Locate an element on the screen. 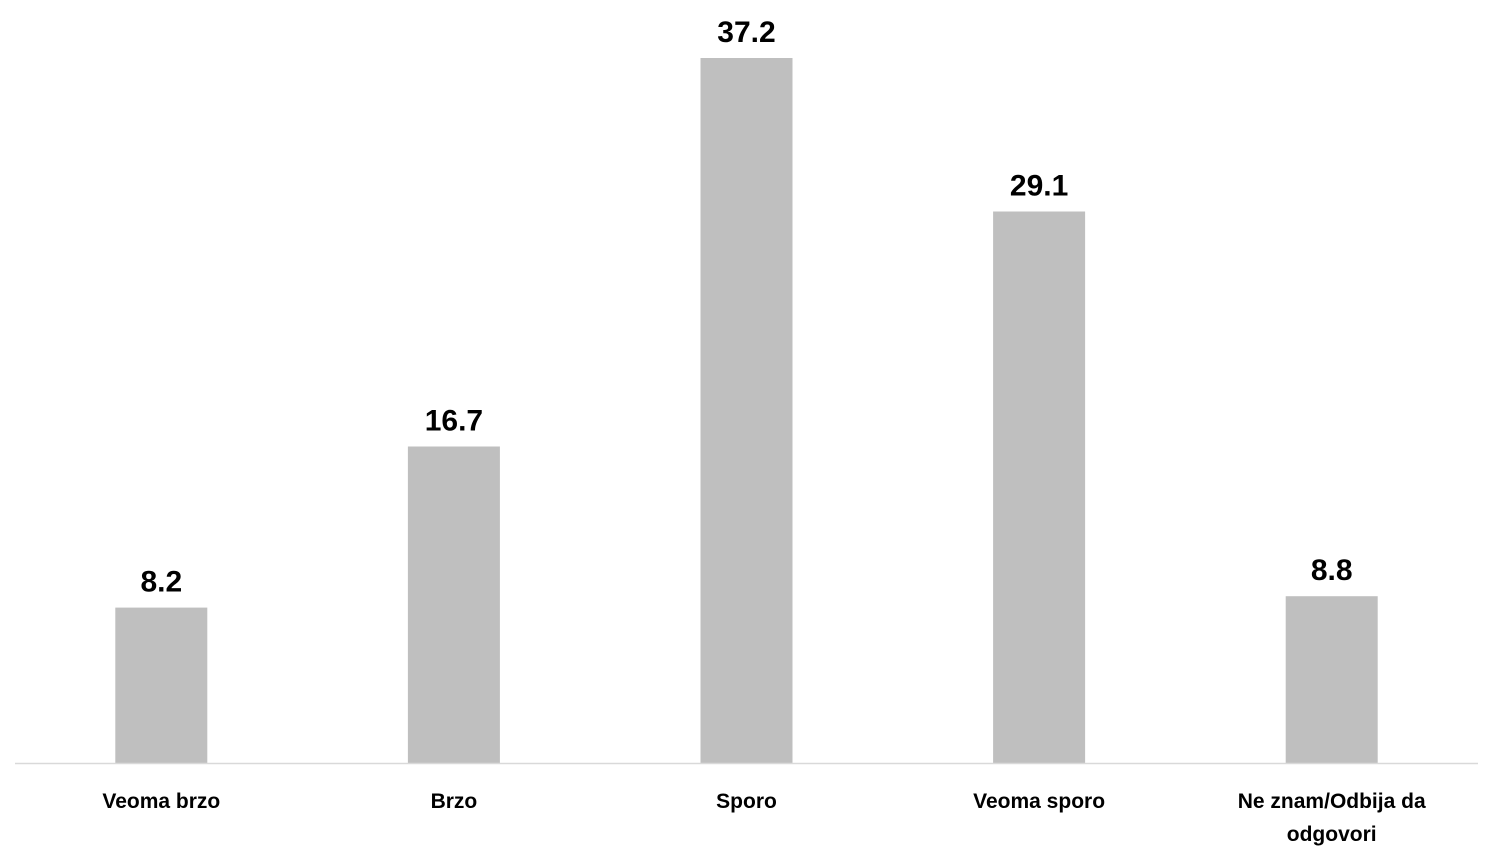 The width and height of the screenshot is (1486, 849). category-label-line: Ne znam/Odbija da is located at coordinates (1332, 801).